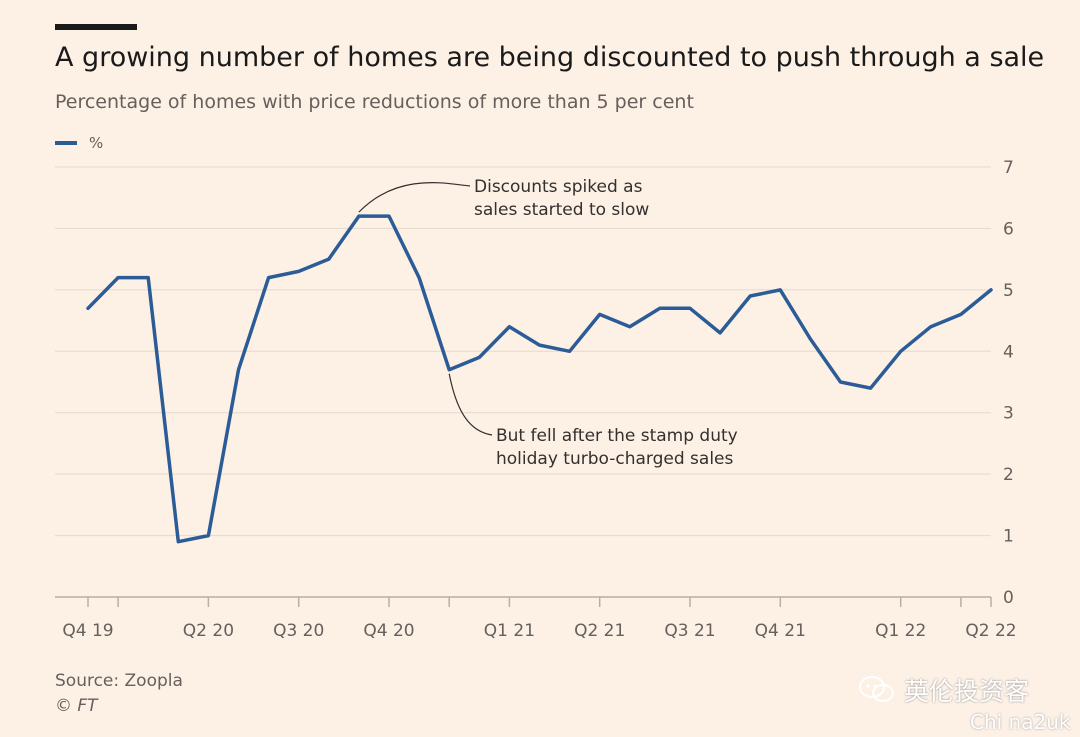 This screenshot has height=737, width=1080. Describe the element at coordinates (900, 631) in the screenshot. I see `x-tick-label: Q1 22` at that location.